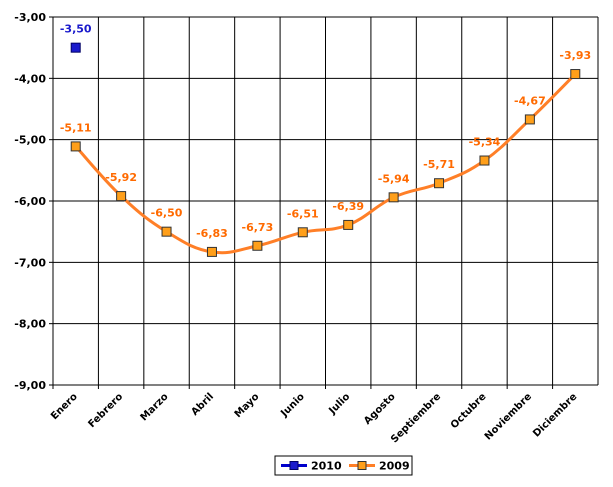 This screenshot has height=487, width=613. I want to click on data-label-2009: -4,67, so click(530, 100).